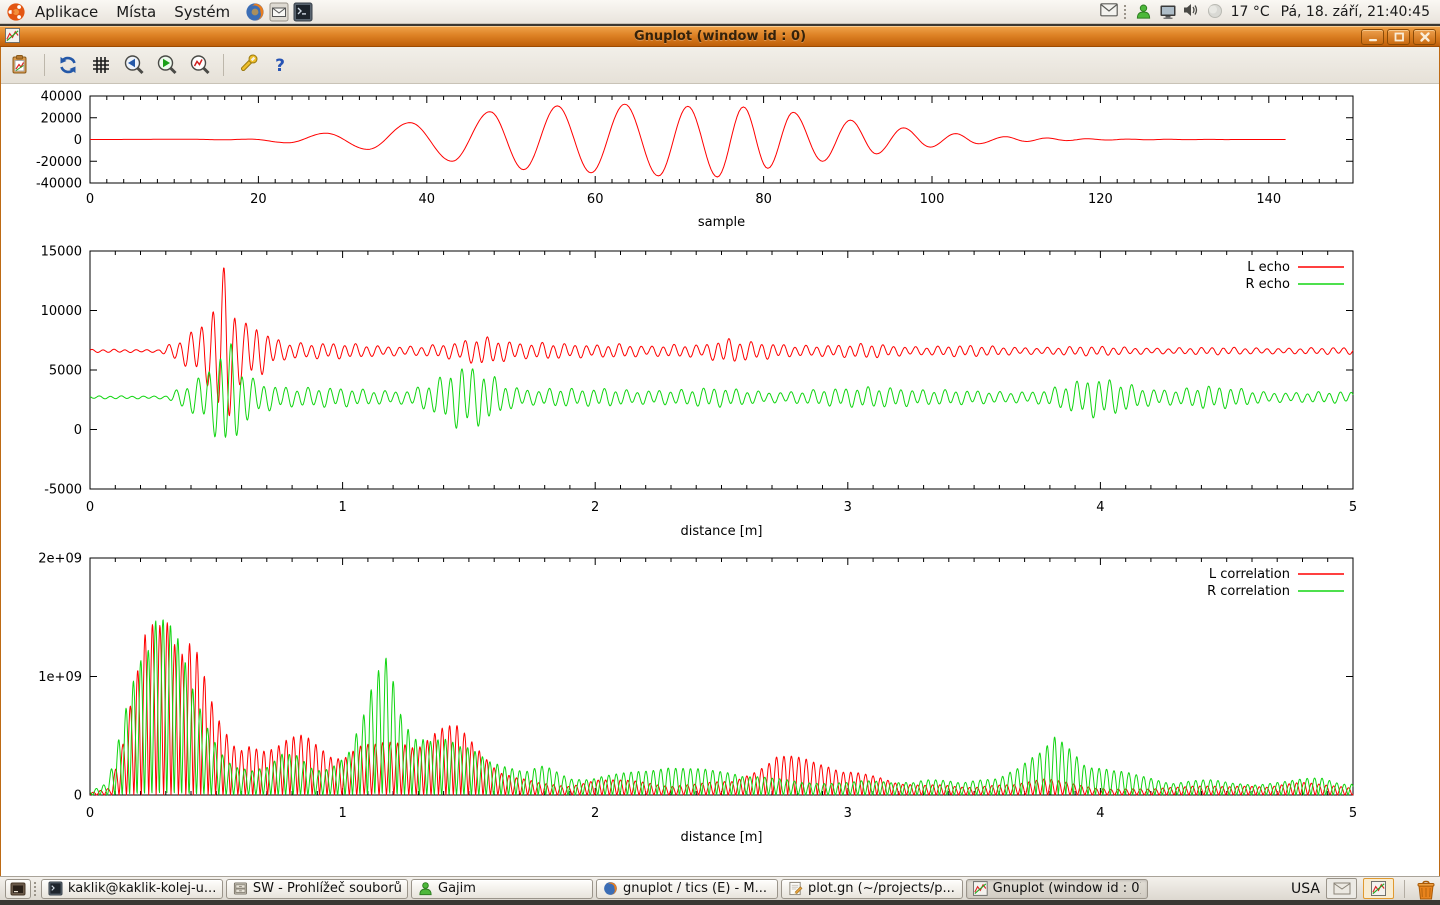  I want to click on panel-menus: Aplikace Místa Systém, so click(156, 11).